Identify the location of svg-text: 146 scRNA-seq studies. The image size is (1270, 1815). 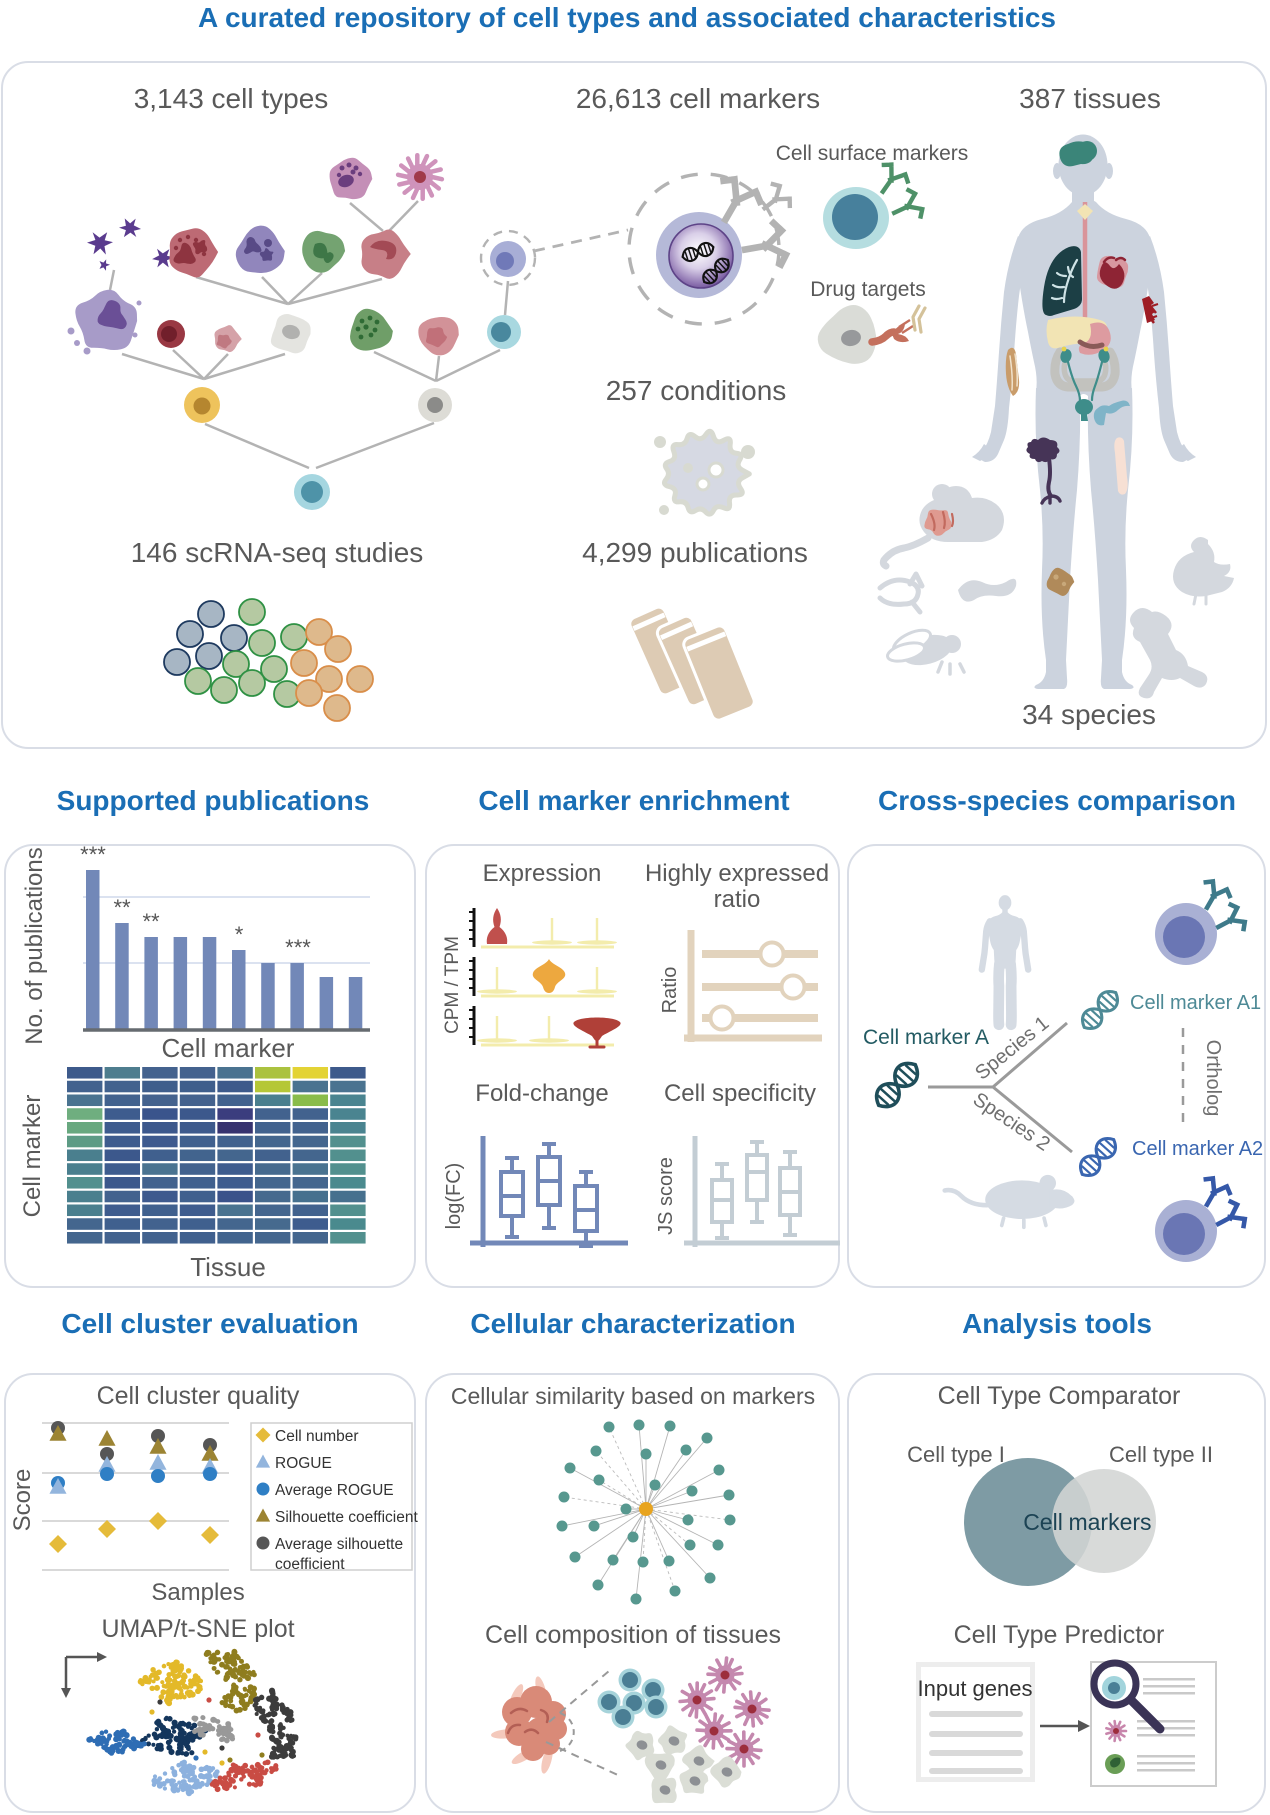
(277, 552).